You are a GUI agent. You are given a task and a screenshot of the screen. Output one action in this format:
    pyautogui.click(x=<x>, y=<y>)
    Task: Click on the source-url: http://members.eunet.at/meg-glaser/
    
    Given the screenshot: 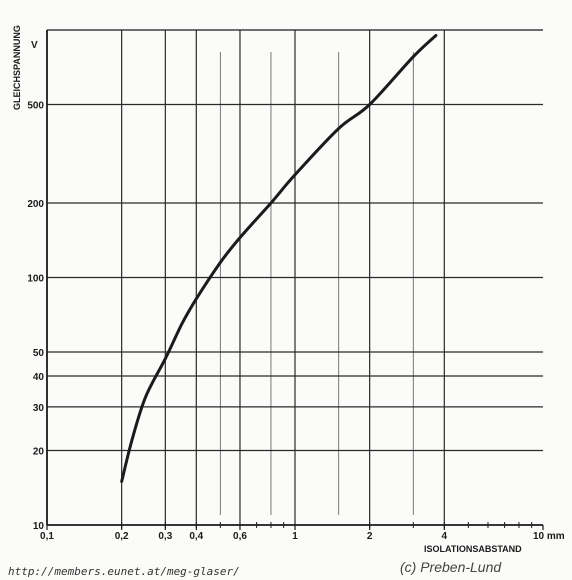 What is the action you would take?
    pyautogui.click(x=124, y=571)
    